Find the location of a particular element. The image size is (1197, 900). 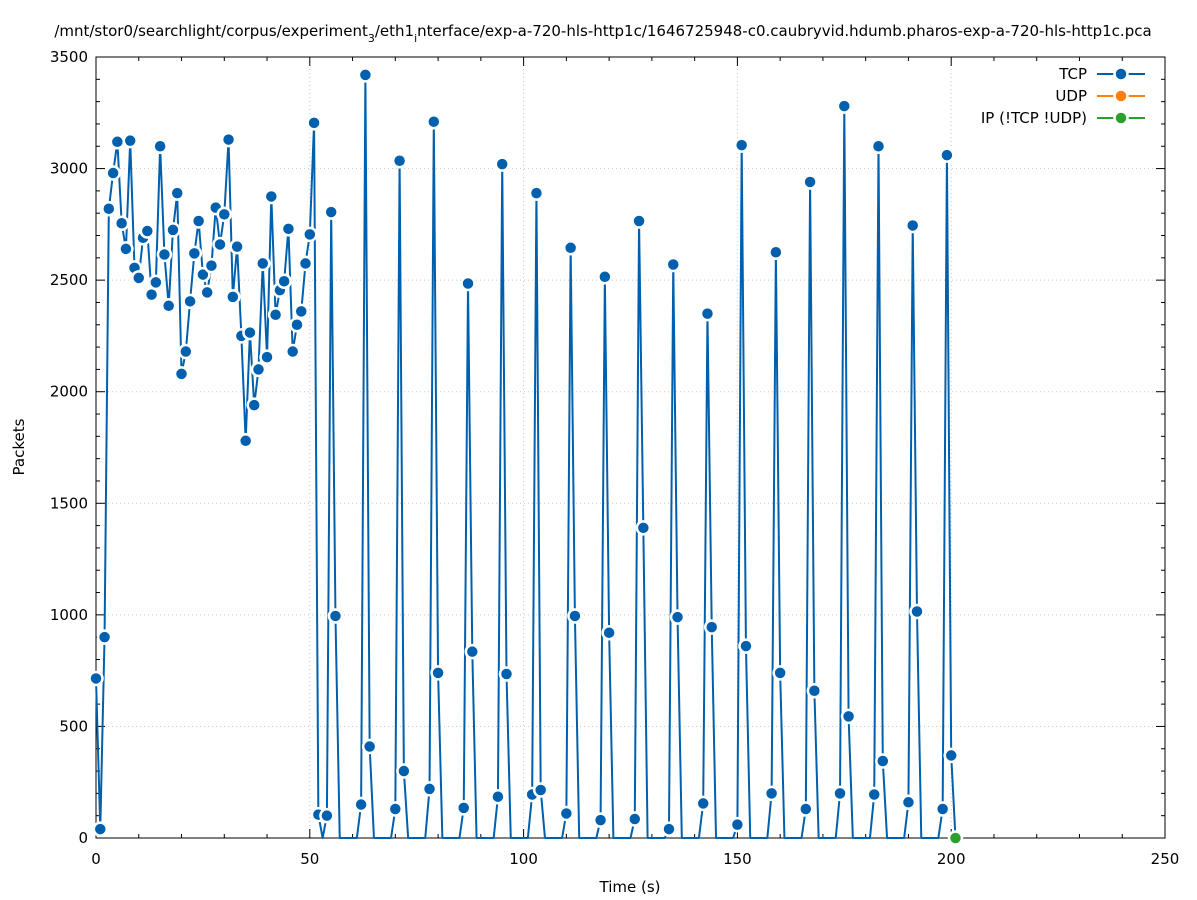

y-tick-label: 500 is located at coordinates (73, 726).